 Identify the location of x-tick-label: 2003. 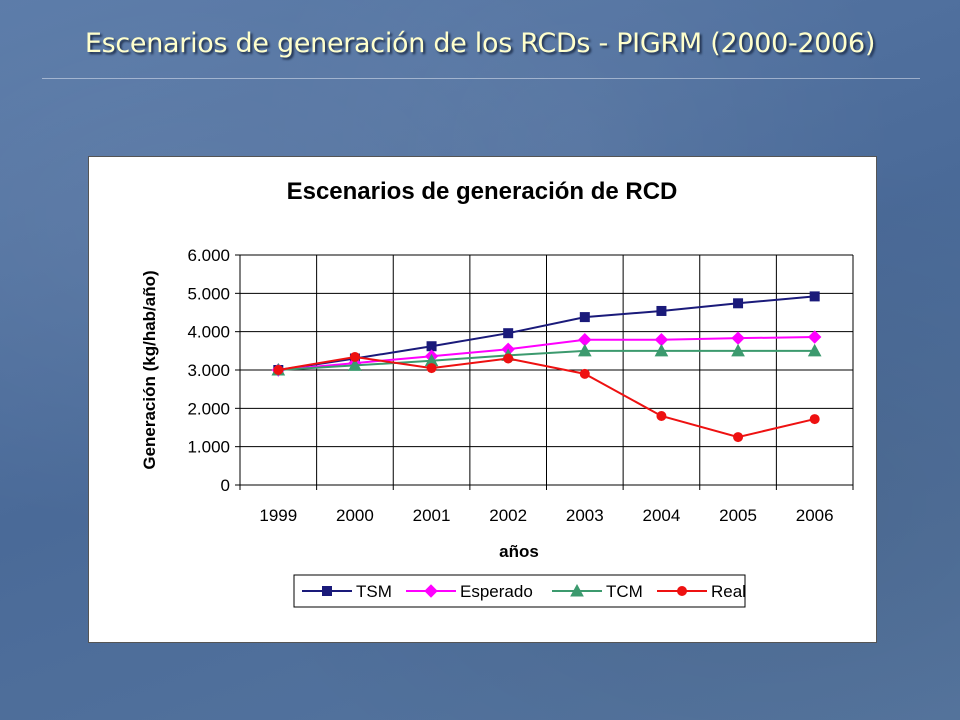
(585, 515).